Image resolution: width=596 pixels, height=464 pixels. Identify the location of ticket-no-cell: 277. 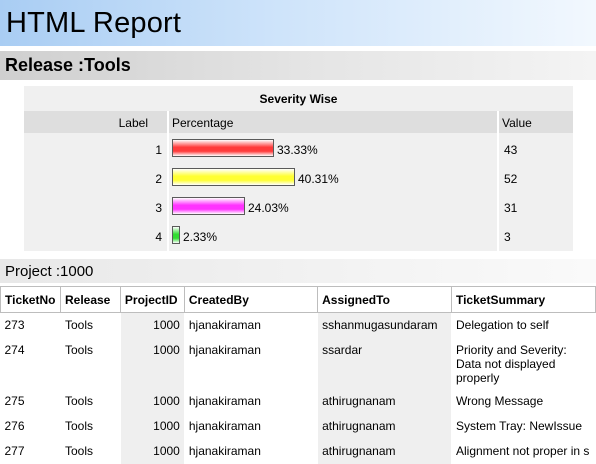
(30, 451).